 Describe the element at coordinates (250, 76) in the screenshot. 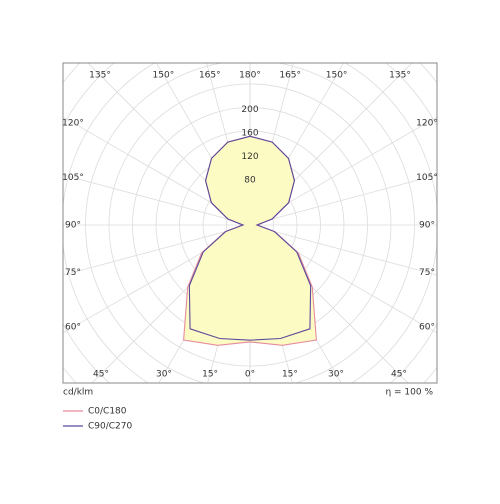

I see `angle-label: 180°` at that location.